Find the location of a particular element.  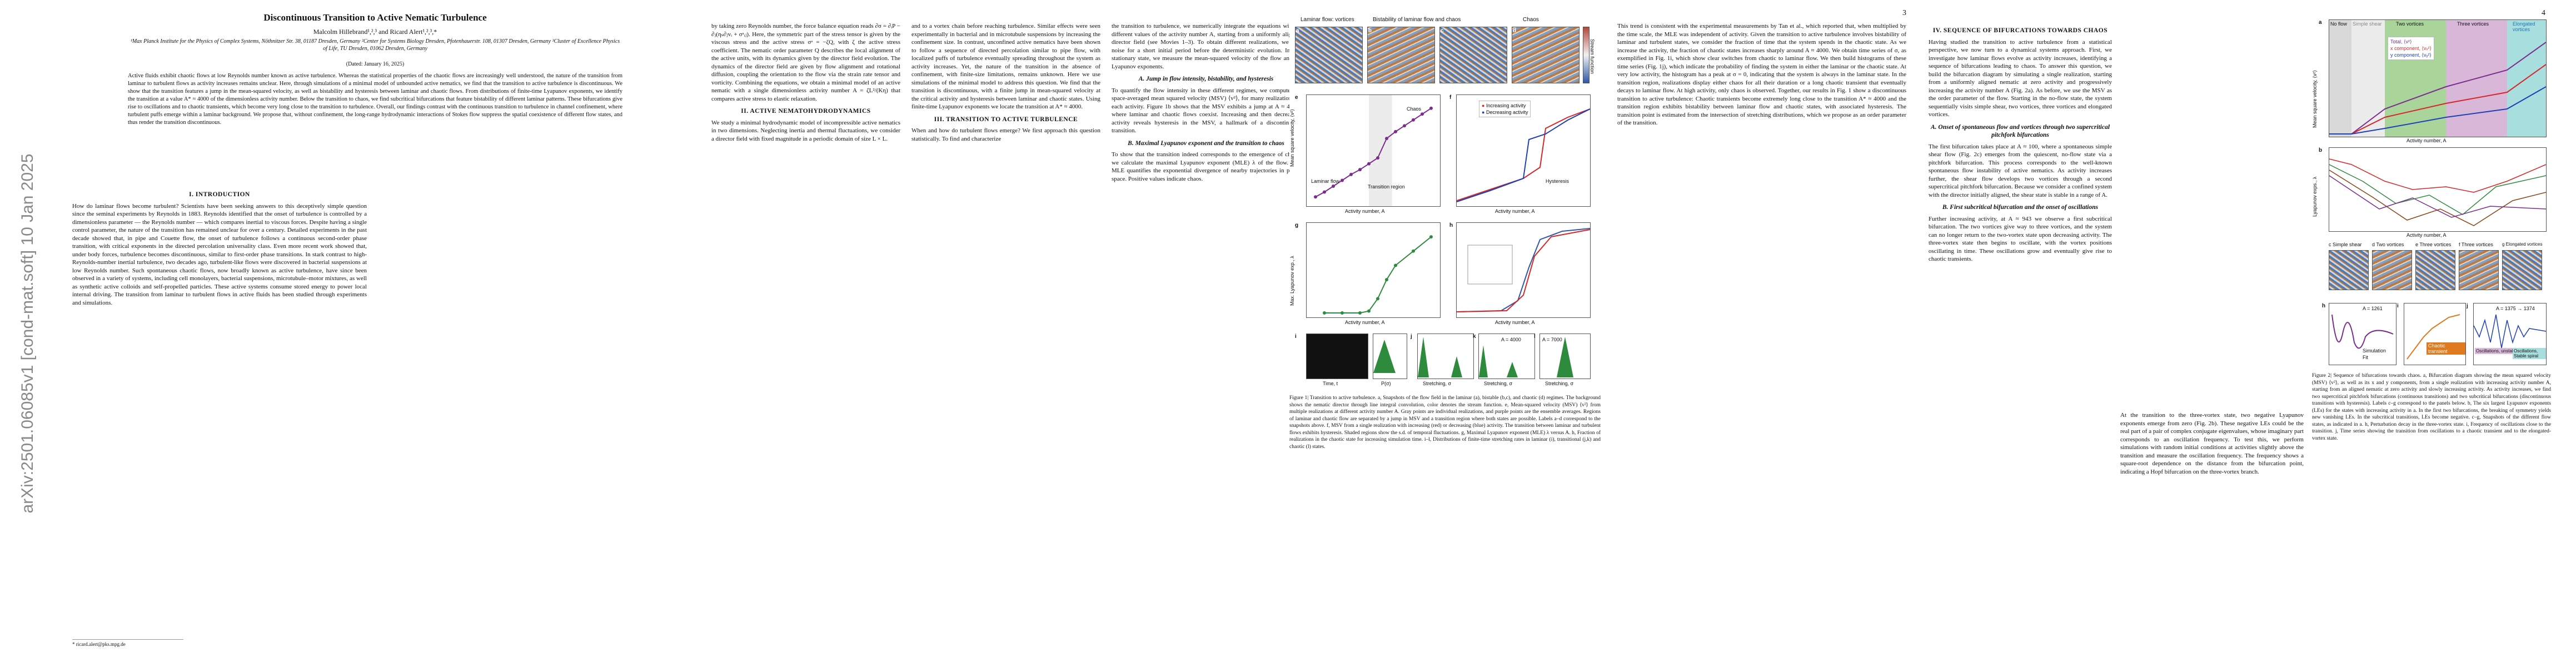

fig2-title-f: f Three vortices is located at coordinates (2476, 244).